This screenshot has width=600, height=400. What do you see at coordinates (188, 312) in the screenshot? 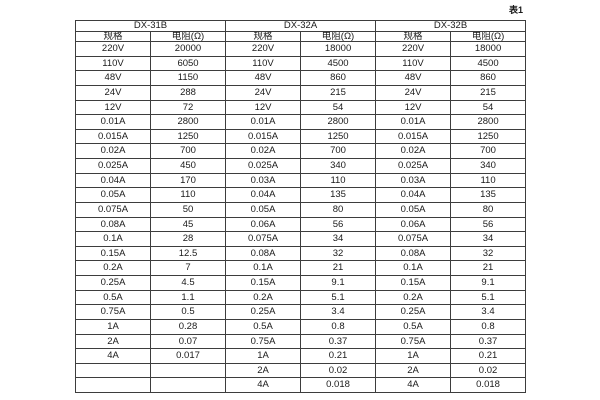
I see `resistance-cell: 0.5` at bounding box center [188, 312].